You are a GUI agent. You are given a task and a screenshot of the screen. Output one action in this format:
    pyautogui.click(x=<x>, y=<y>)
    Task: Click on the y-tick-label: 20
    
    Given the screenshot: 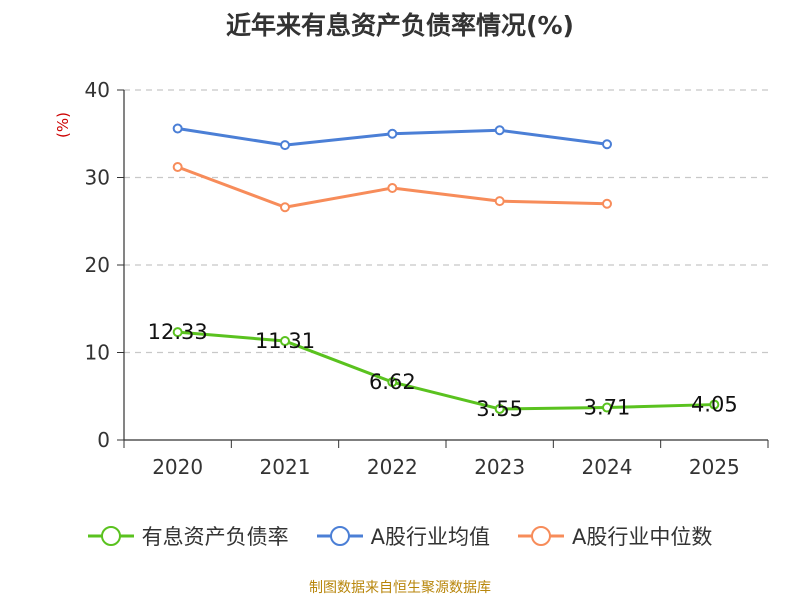 What is the action you would take?
    pyautogui.click(x=97, y=265)
    